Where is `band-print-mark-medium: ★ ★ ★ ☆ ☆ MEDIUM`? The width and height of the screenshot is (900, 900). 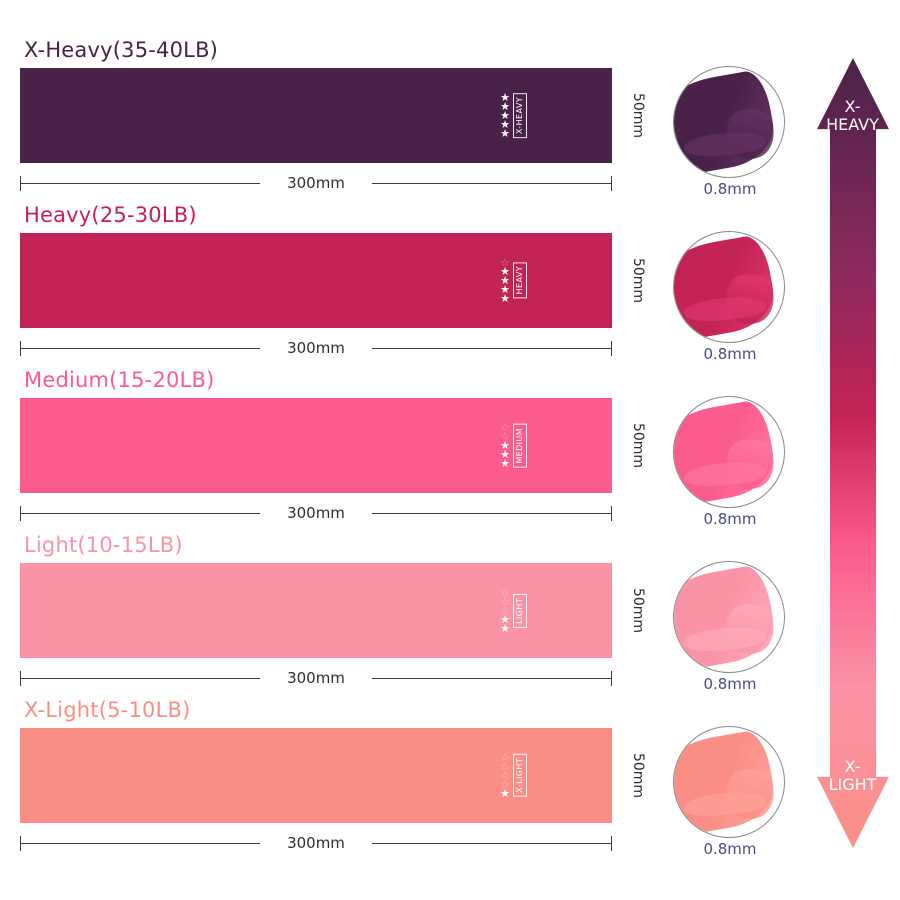
band-print-mark-medium: ★ ★ ★ ☆ ☆ MEDIUM is located at coordinates (513, 446).